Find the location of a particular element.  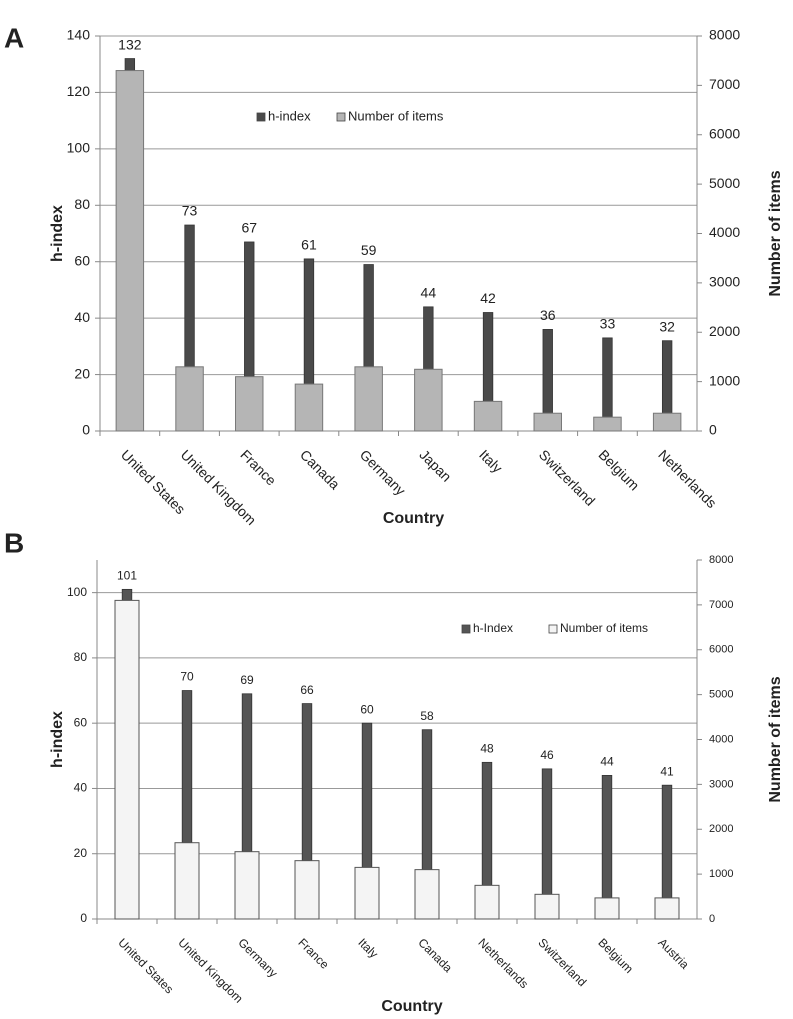

data-label: 42 is located at coordinates (488, 298).